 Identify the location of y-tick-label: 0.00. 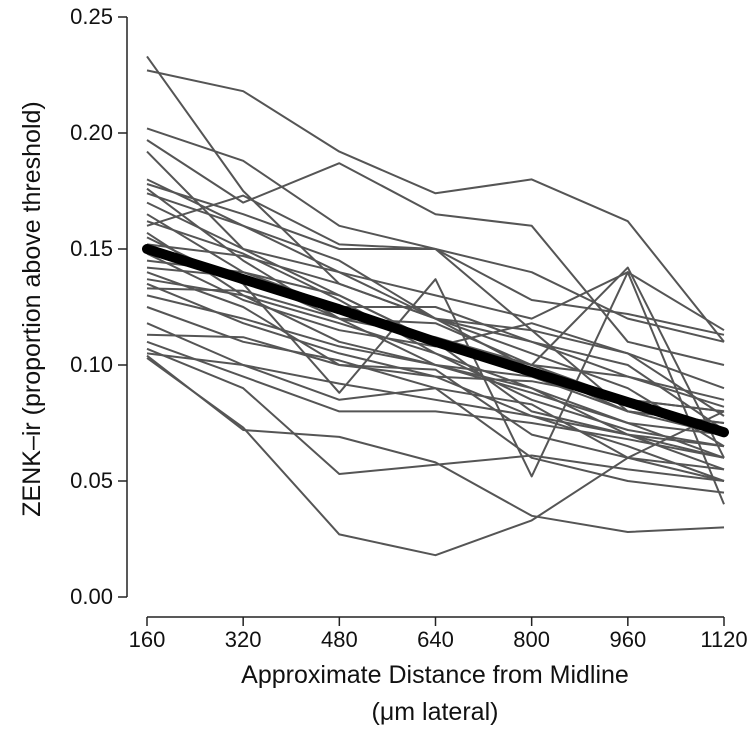
(91, 596).